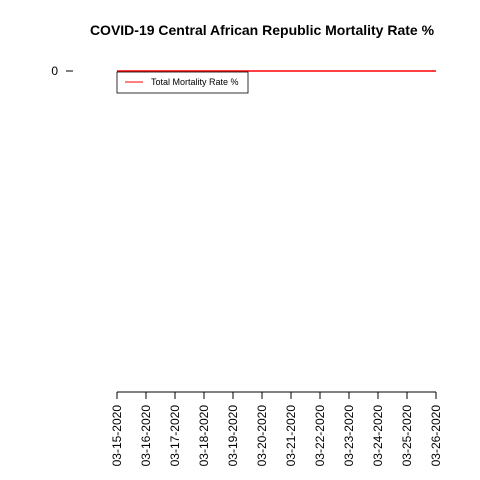  I want to click on x-tick-label: 03-25-2020, so click(407, 436).